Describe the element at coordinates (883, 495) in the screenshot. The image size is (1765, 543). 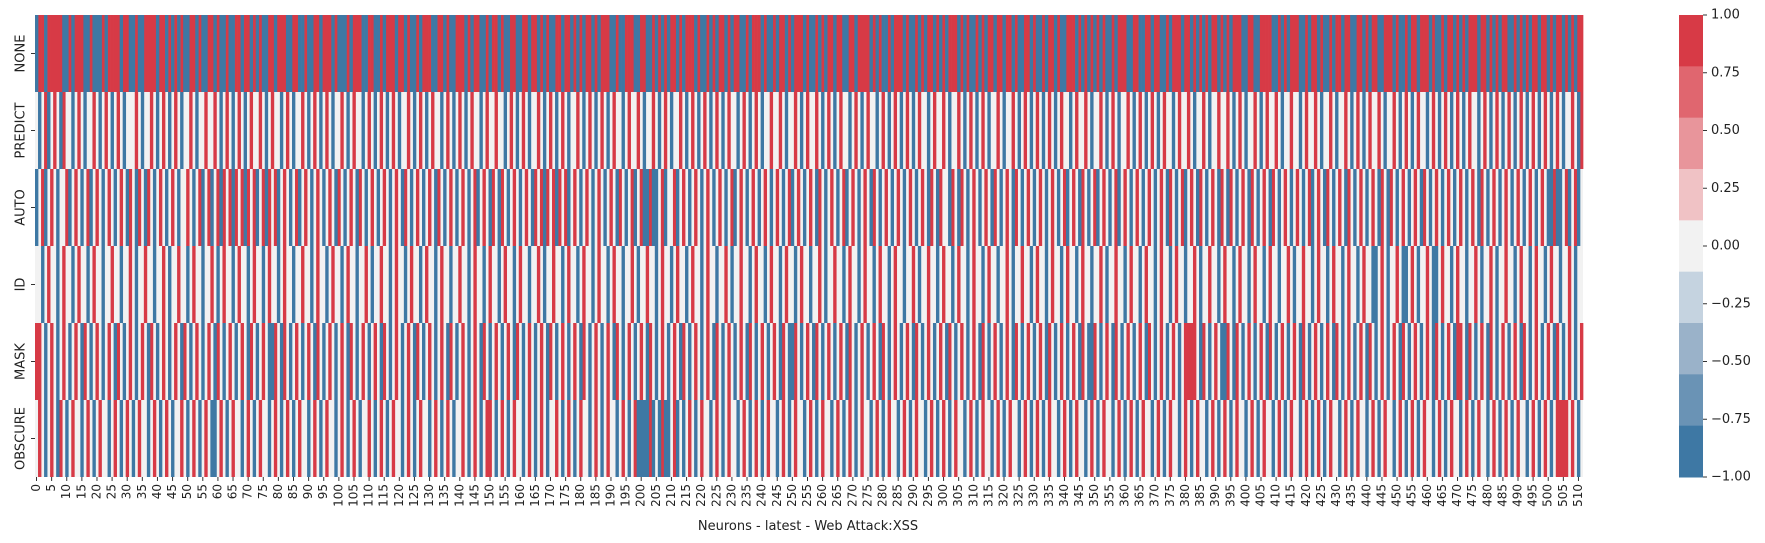
I see `x-tick-label: 280` at that location.